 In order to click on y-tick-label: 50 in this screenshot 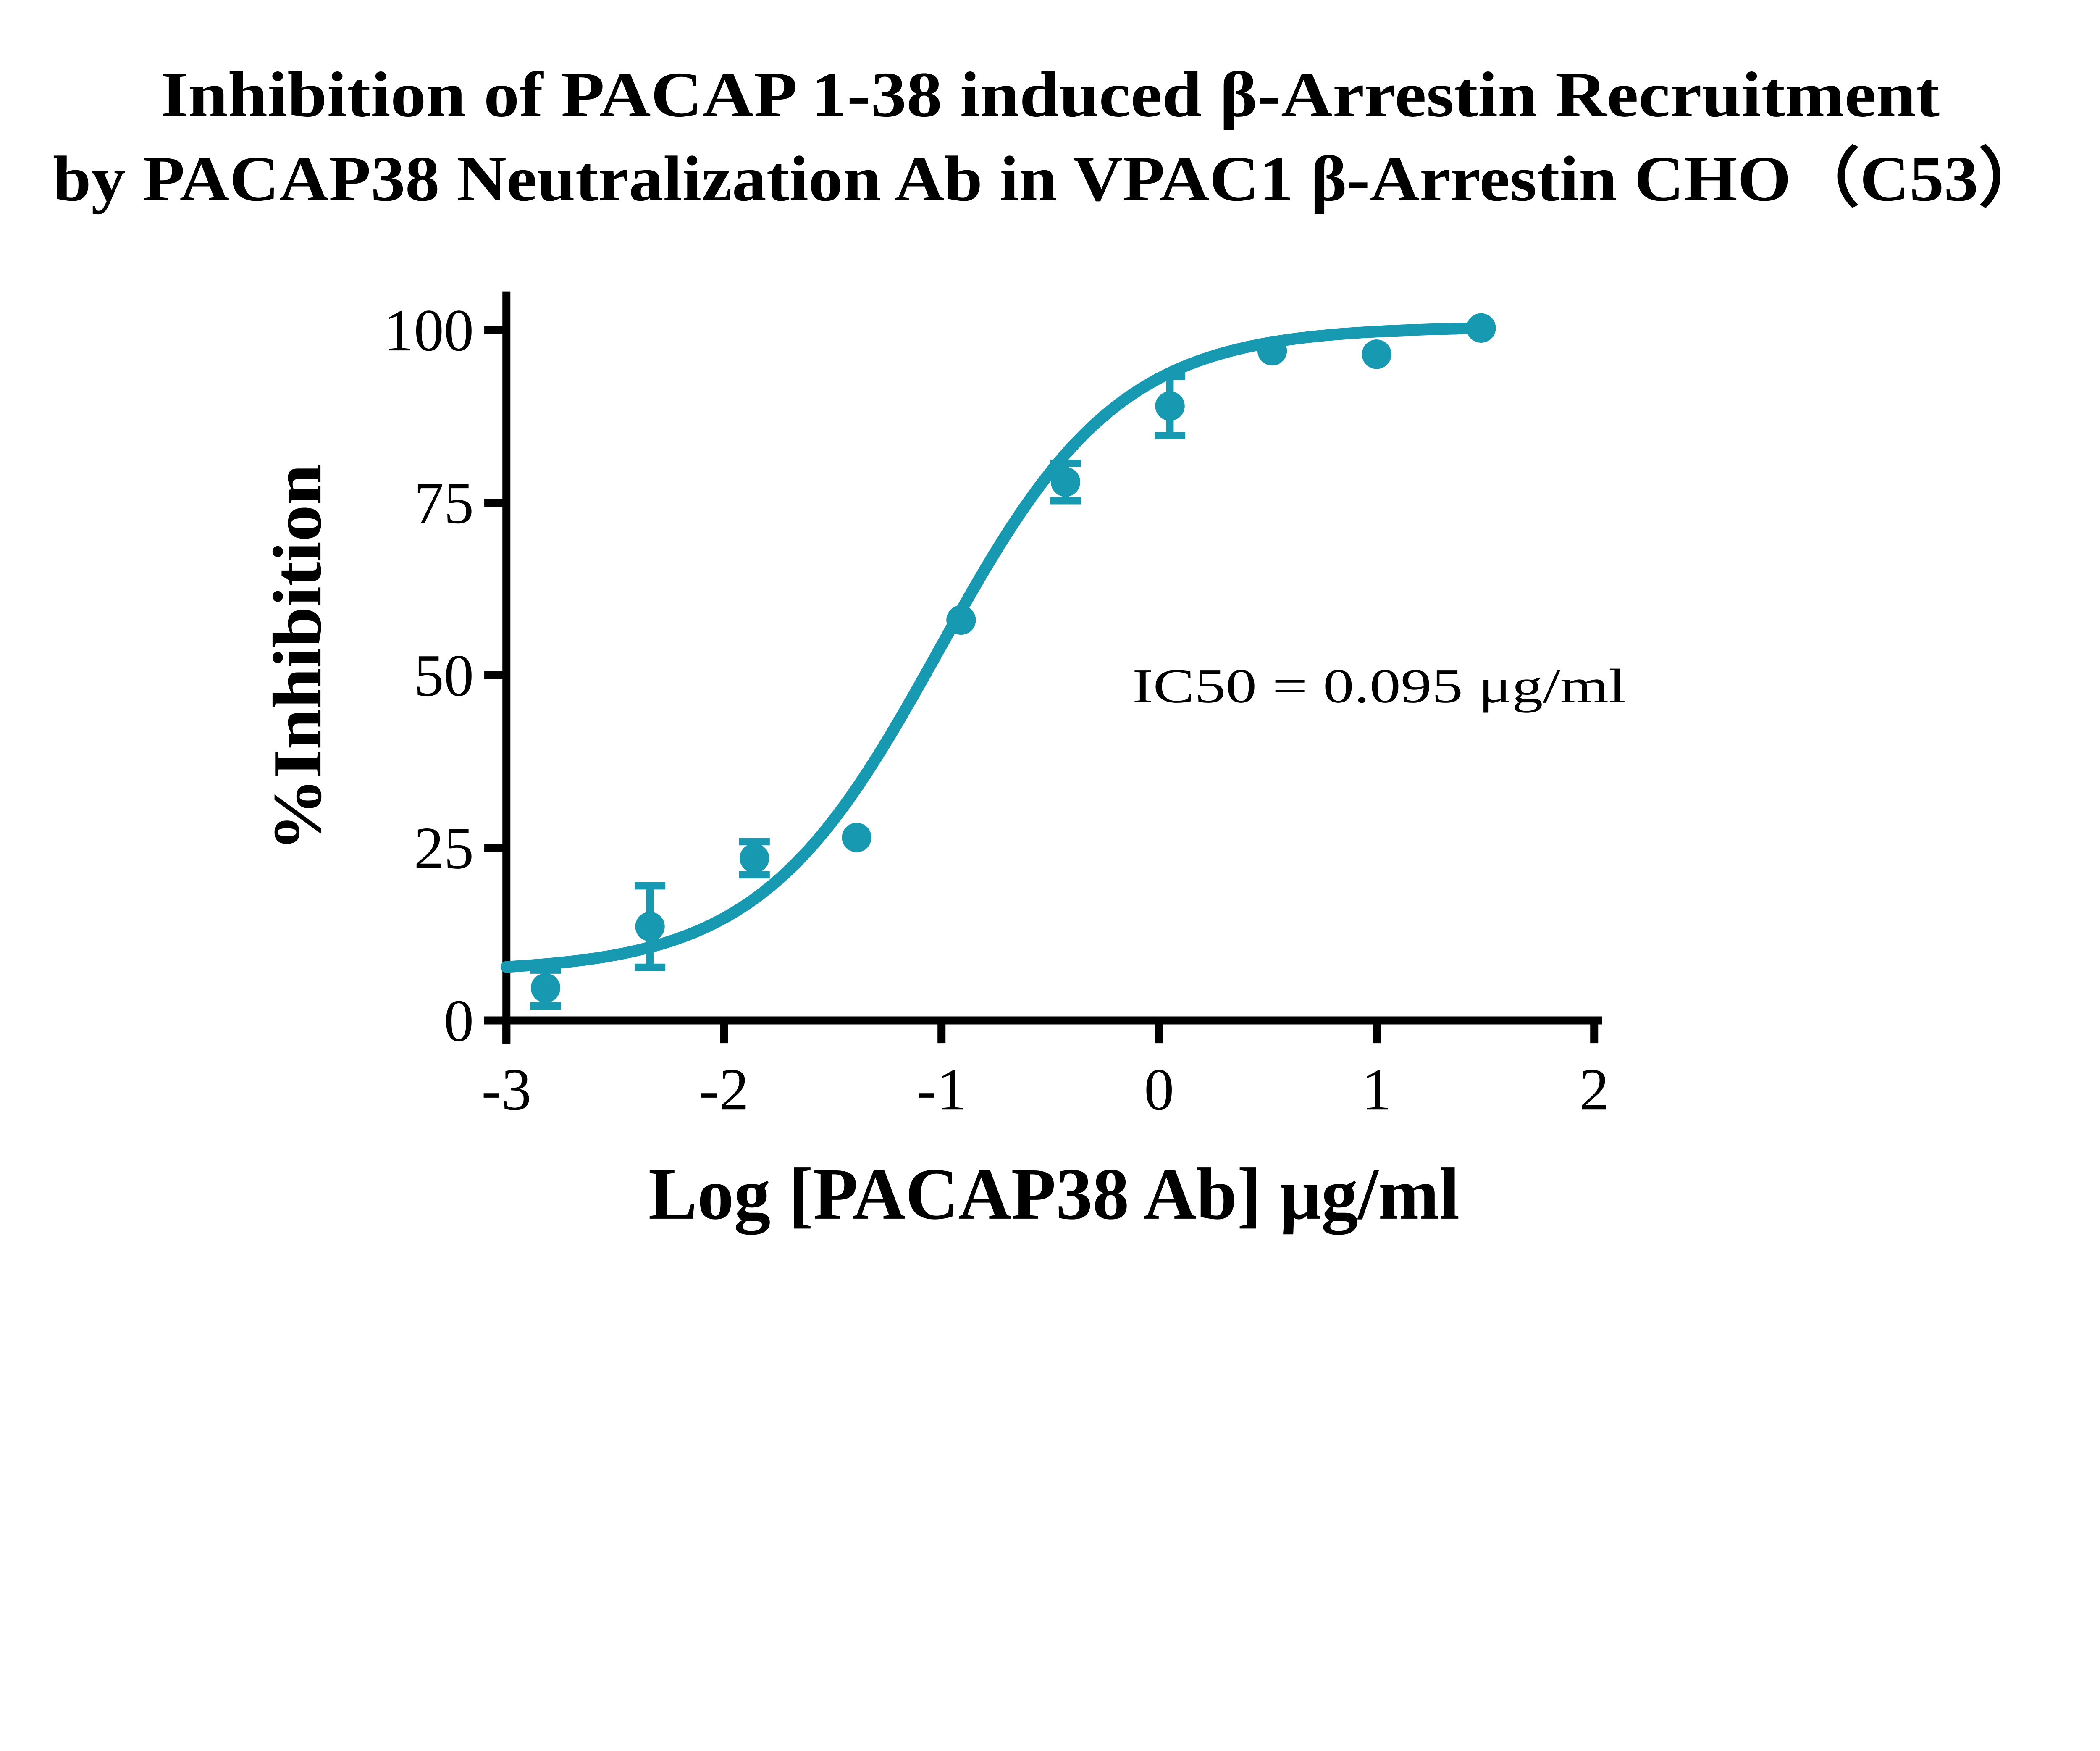, I will do `click(444, 675)`.